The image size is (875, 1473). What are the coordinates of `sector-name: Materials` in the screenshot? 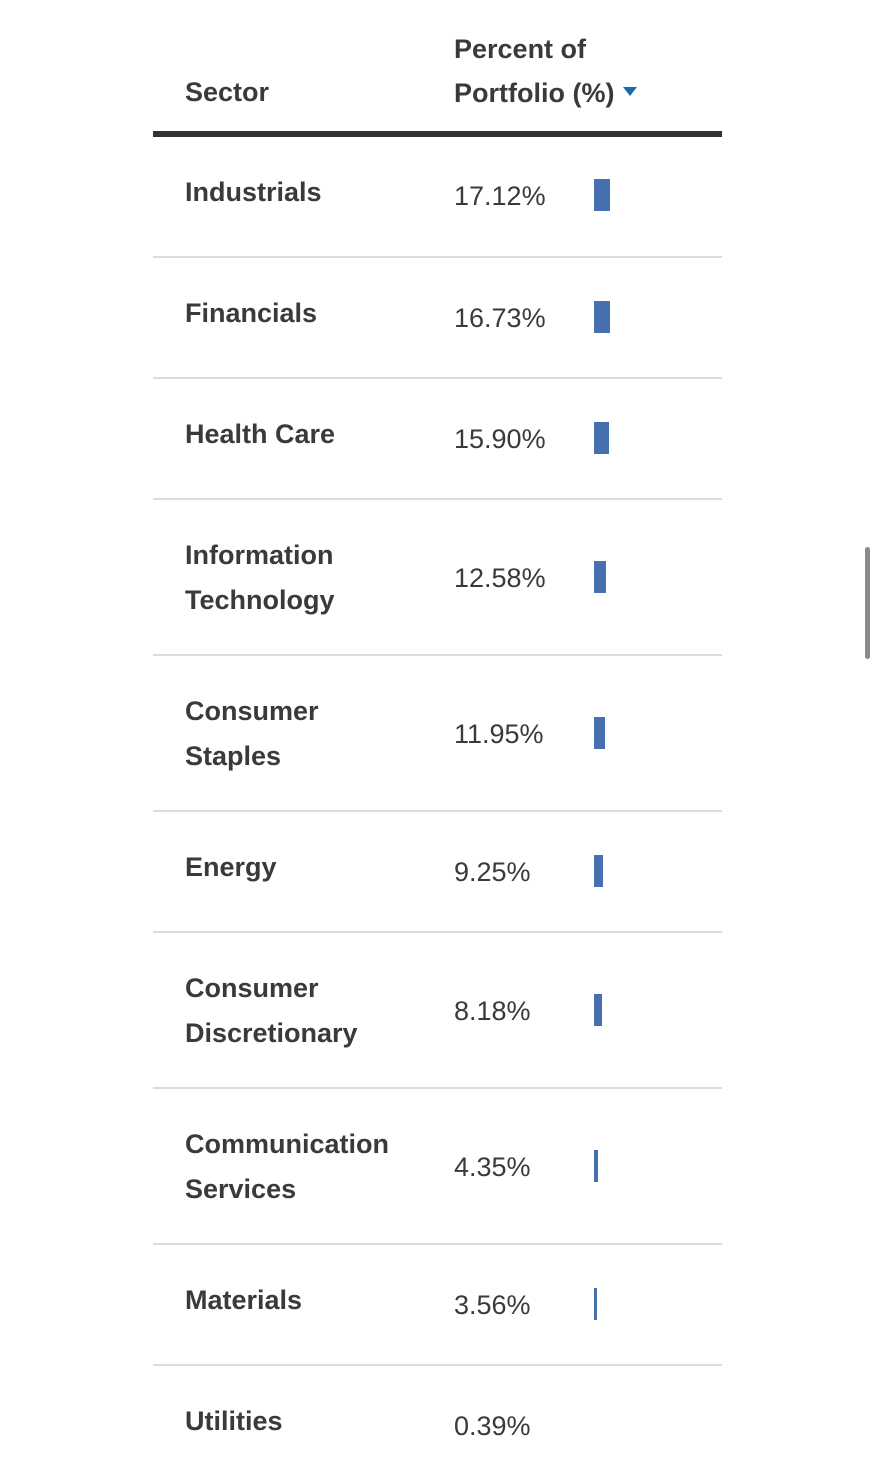 It's located at (244, 1300).